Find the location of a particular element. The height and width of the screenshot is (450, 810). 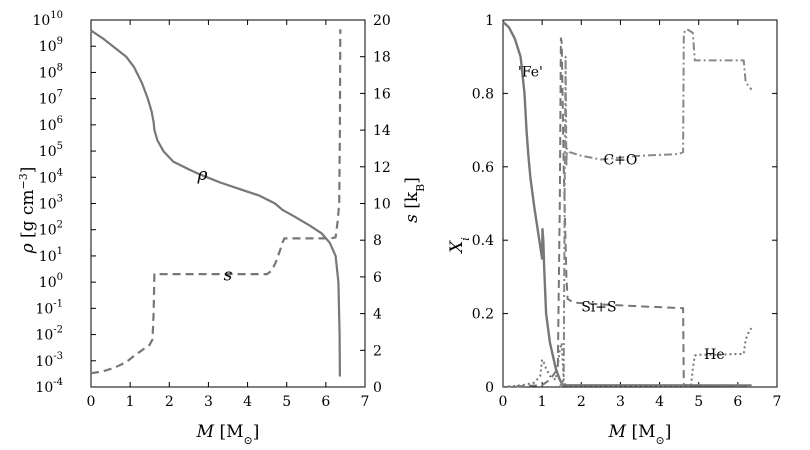

right-x-tick-label: 3 is located at coordinates (620, 402).